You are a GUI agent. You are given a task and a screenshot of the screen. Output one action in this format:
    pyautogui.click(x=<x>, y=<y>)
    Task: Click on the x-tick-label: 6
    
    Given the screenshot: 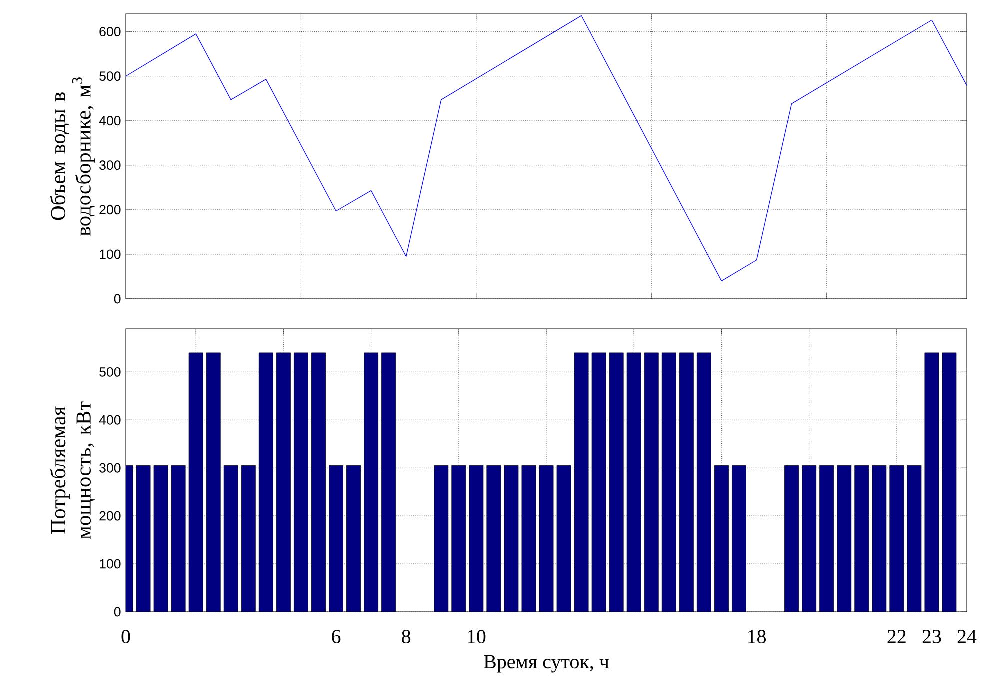 What is the action you would take?
    pyautogui.click(x=336, y=637)
    